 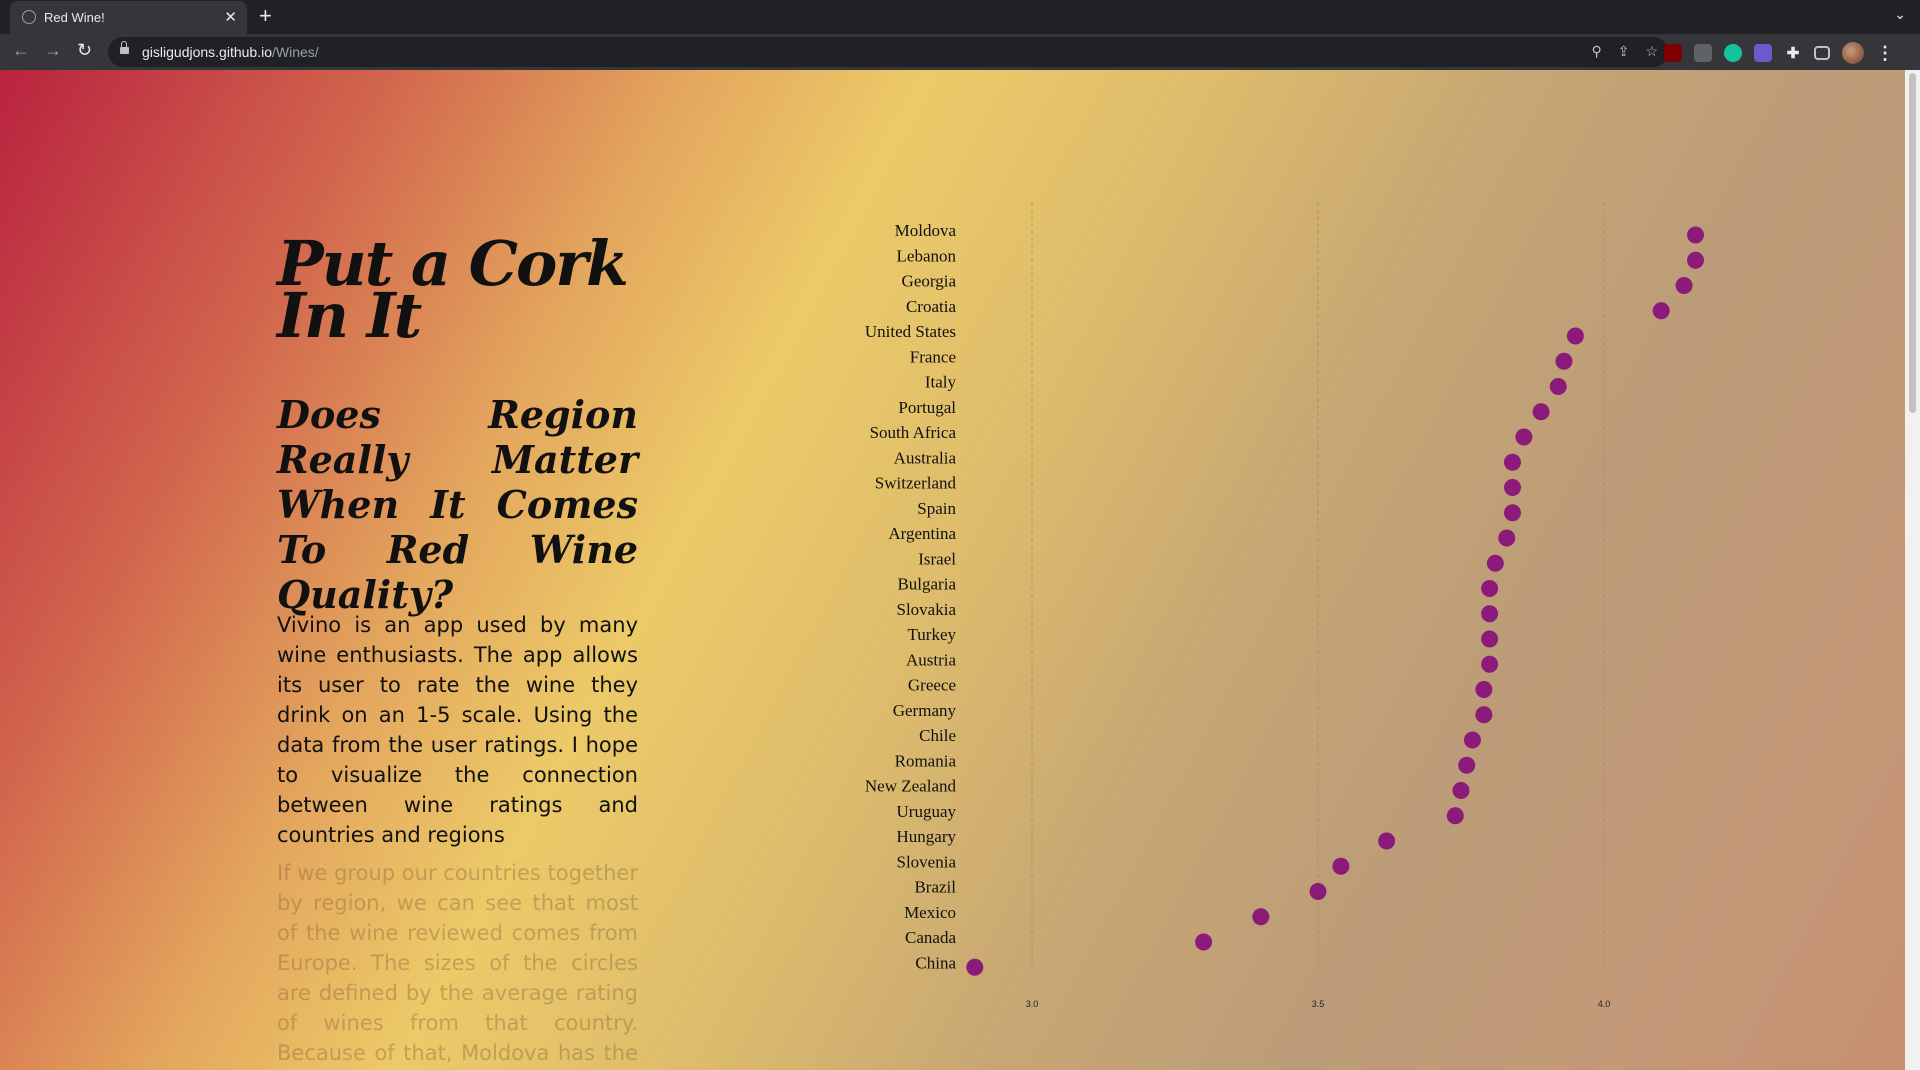 What do you see at coordinates (207, 52) in the screenshot?
I see `url-host: gisligudjons.github.io` at bounding box center [207, 52].